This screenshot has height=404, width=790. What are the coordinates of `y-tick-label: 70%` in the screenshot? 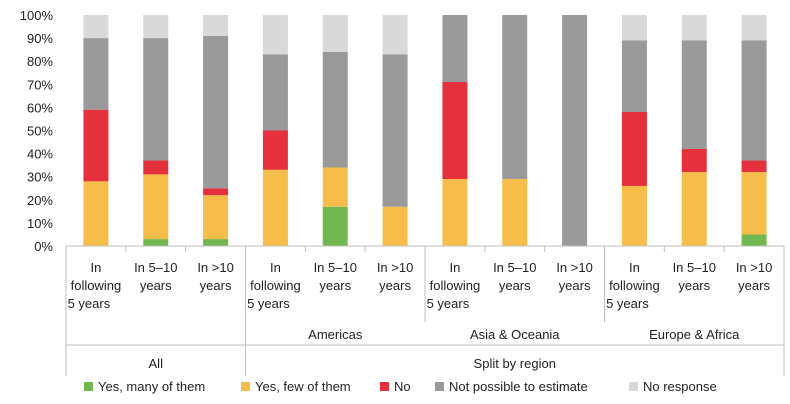 It's located at (40, 84).